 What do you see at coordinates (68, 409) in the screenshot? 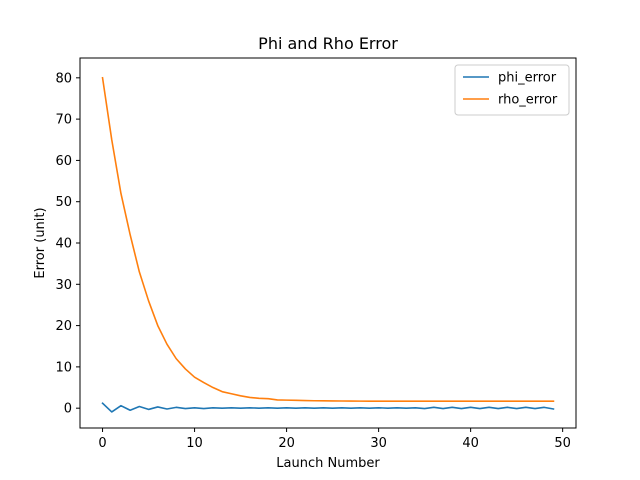
I see `y-tick-label: 0` at bounding box center [68, 409].